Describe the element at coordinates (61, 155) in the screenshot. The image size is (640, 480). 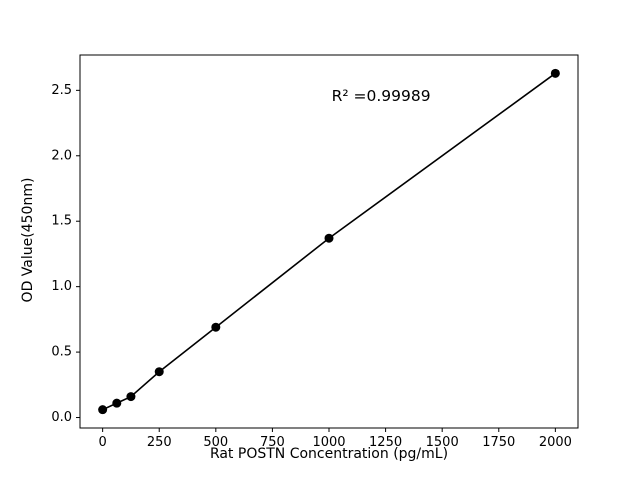
I see `y-tick-label: 2.0` at that location.